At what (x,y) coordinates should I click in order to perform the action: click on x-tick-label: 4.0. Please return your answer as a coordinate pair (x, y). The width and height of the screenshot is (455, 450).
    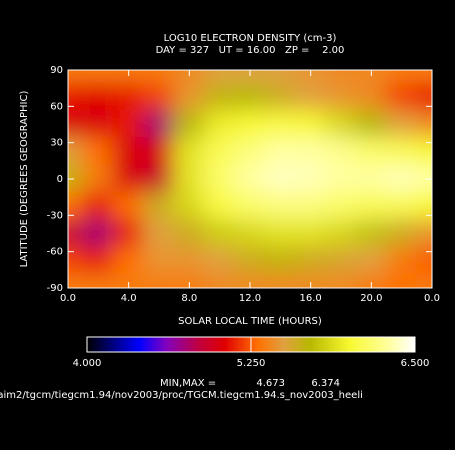
    Looking at the image, I should click on (129, 298).